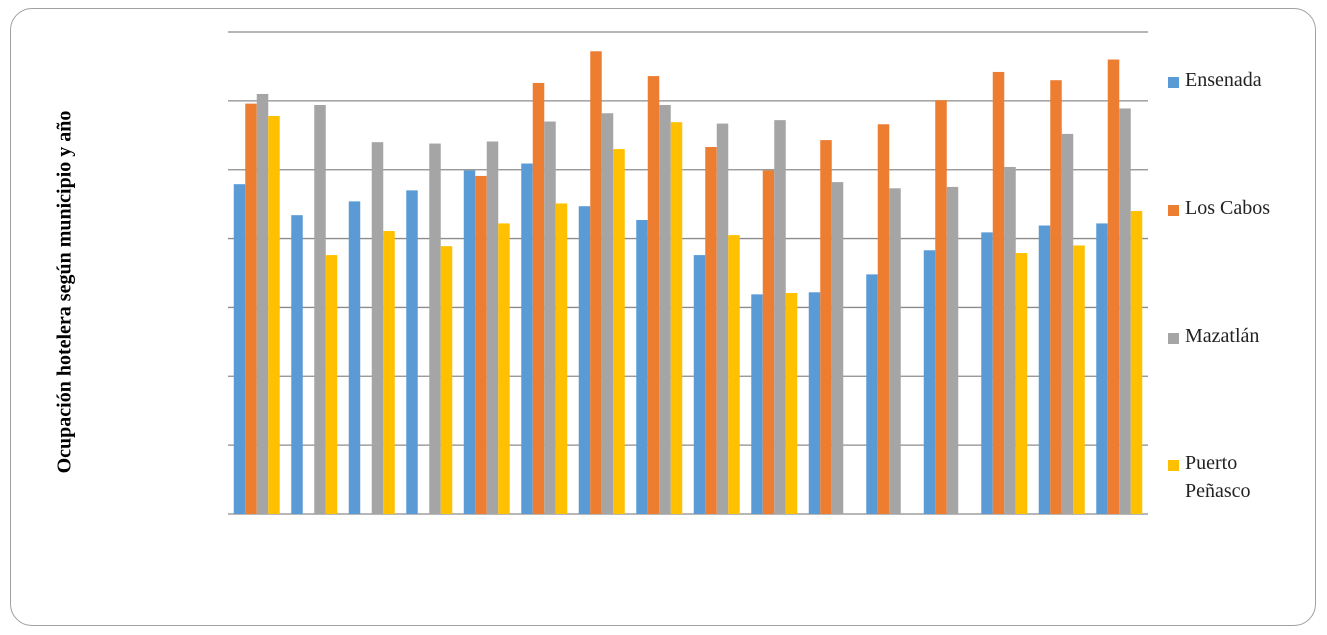  What do you see at coordinates (65, 292) in the screenshot?
I see `y-axis-label: Ocupación hotelera según municipio y año` at bounding box center [65, 292].